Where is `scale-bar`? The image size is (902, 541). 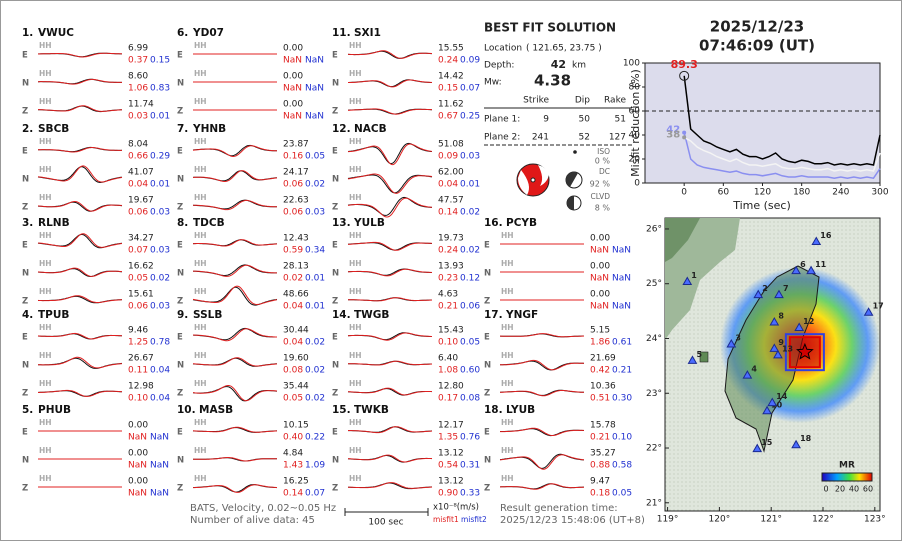 scale-bar is located at coordinates (386, 512).